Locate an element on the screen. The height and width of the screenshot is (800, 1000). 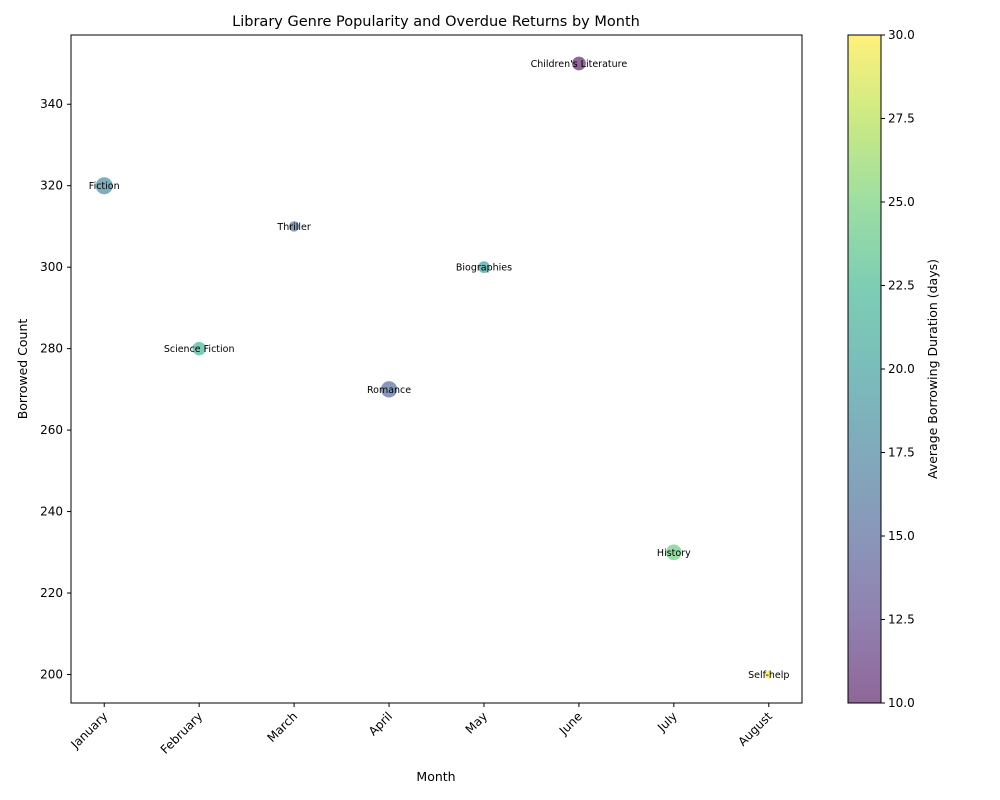
x-tick-label: August is located at coordinates (755, 729).